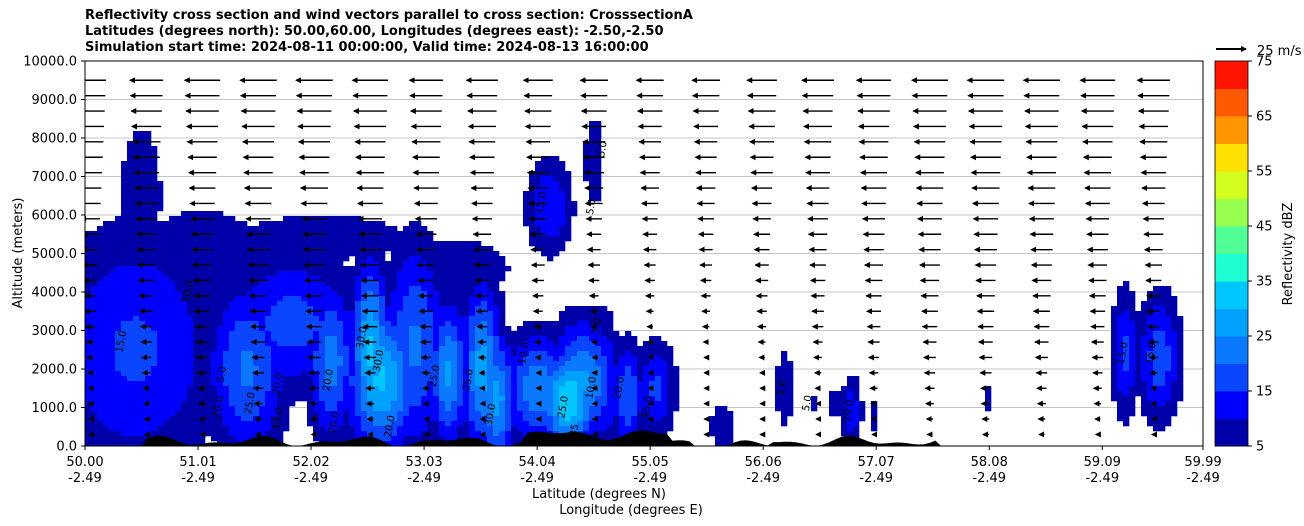  I want to click on contour-label: 15.0, so click(121, 342).